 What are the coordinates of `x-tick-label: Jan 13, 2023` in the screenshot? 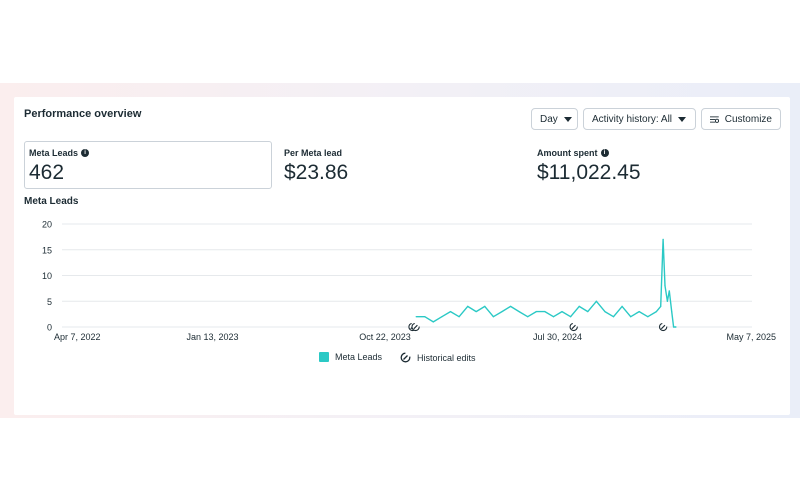 It's located at (212, 337).